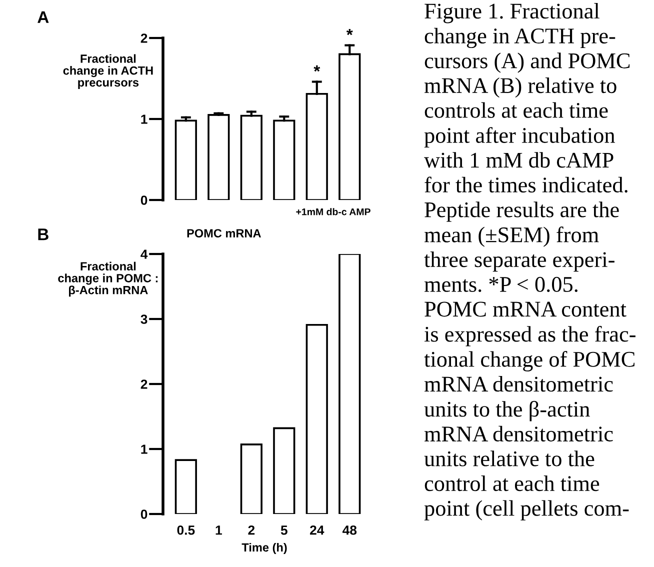 This screenshot has width=654, height=567. Describe the element at coordinates (144, 319) in the screenshot. I see `y-tick-label: 3` at that location.